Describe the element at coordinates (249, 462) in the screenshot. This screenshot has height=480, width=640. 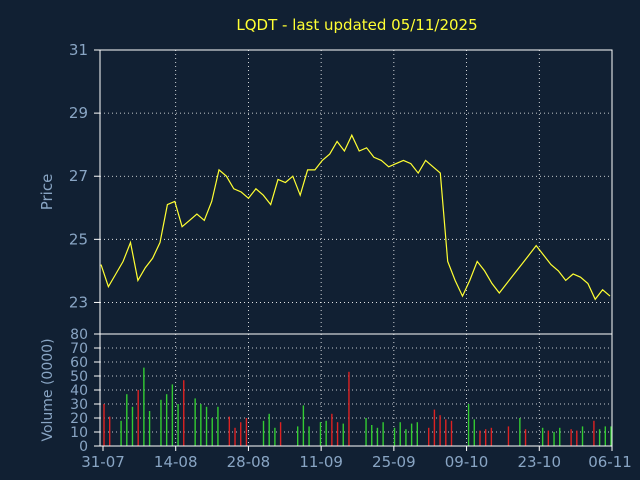
I see `date-tick-label: 28-08` at that location.